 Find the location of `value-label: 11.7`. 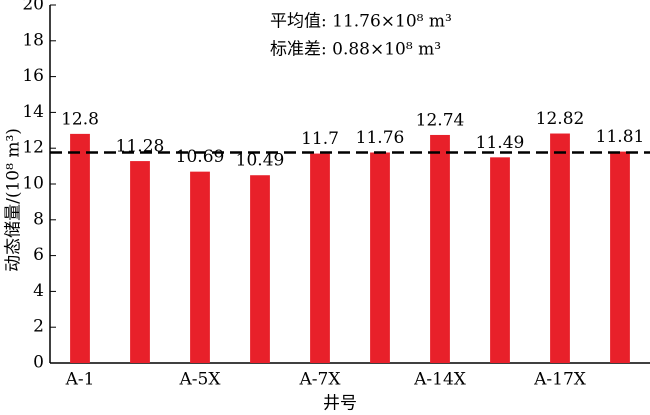

value-label: 11.7 is located at coordinates (320, 139).